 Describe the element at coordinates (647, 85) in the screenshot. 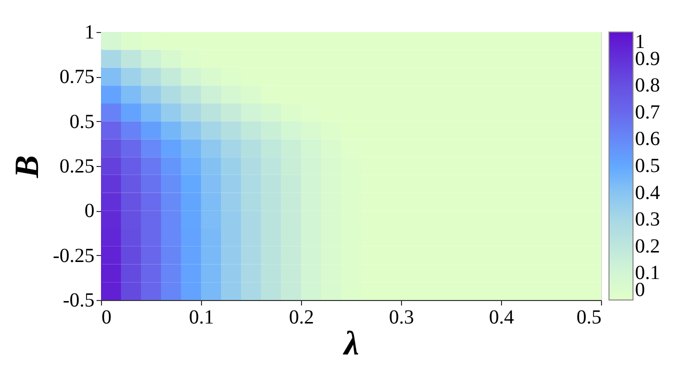

I see `color-bar-label: 0.8` at that location.